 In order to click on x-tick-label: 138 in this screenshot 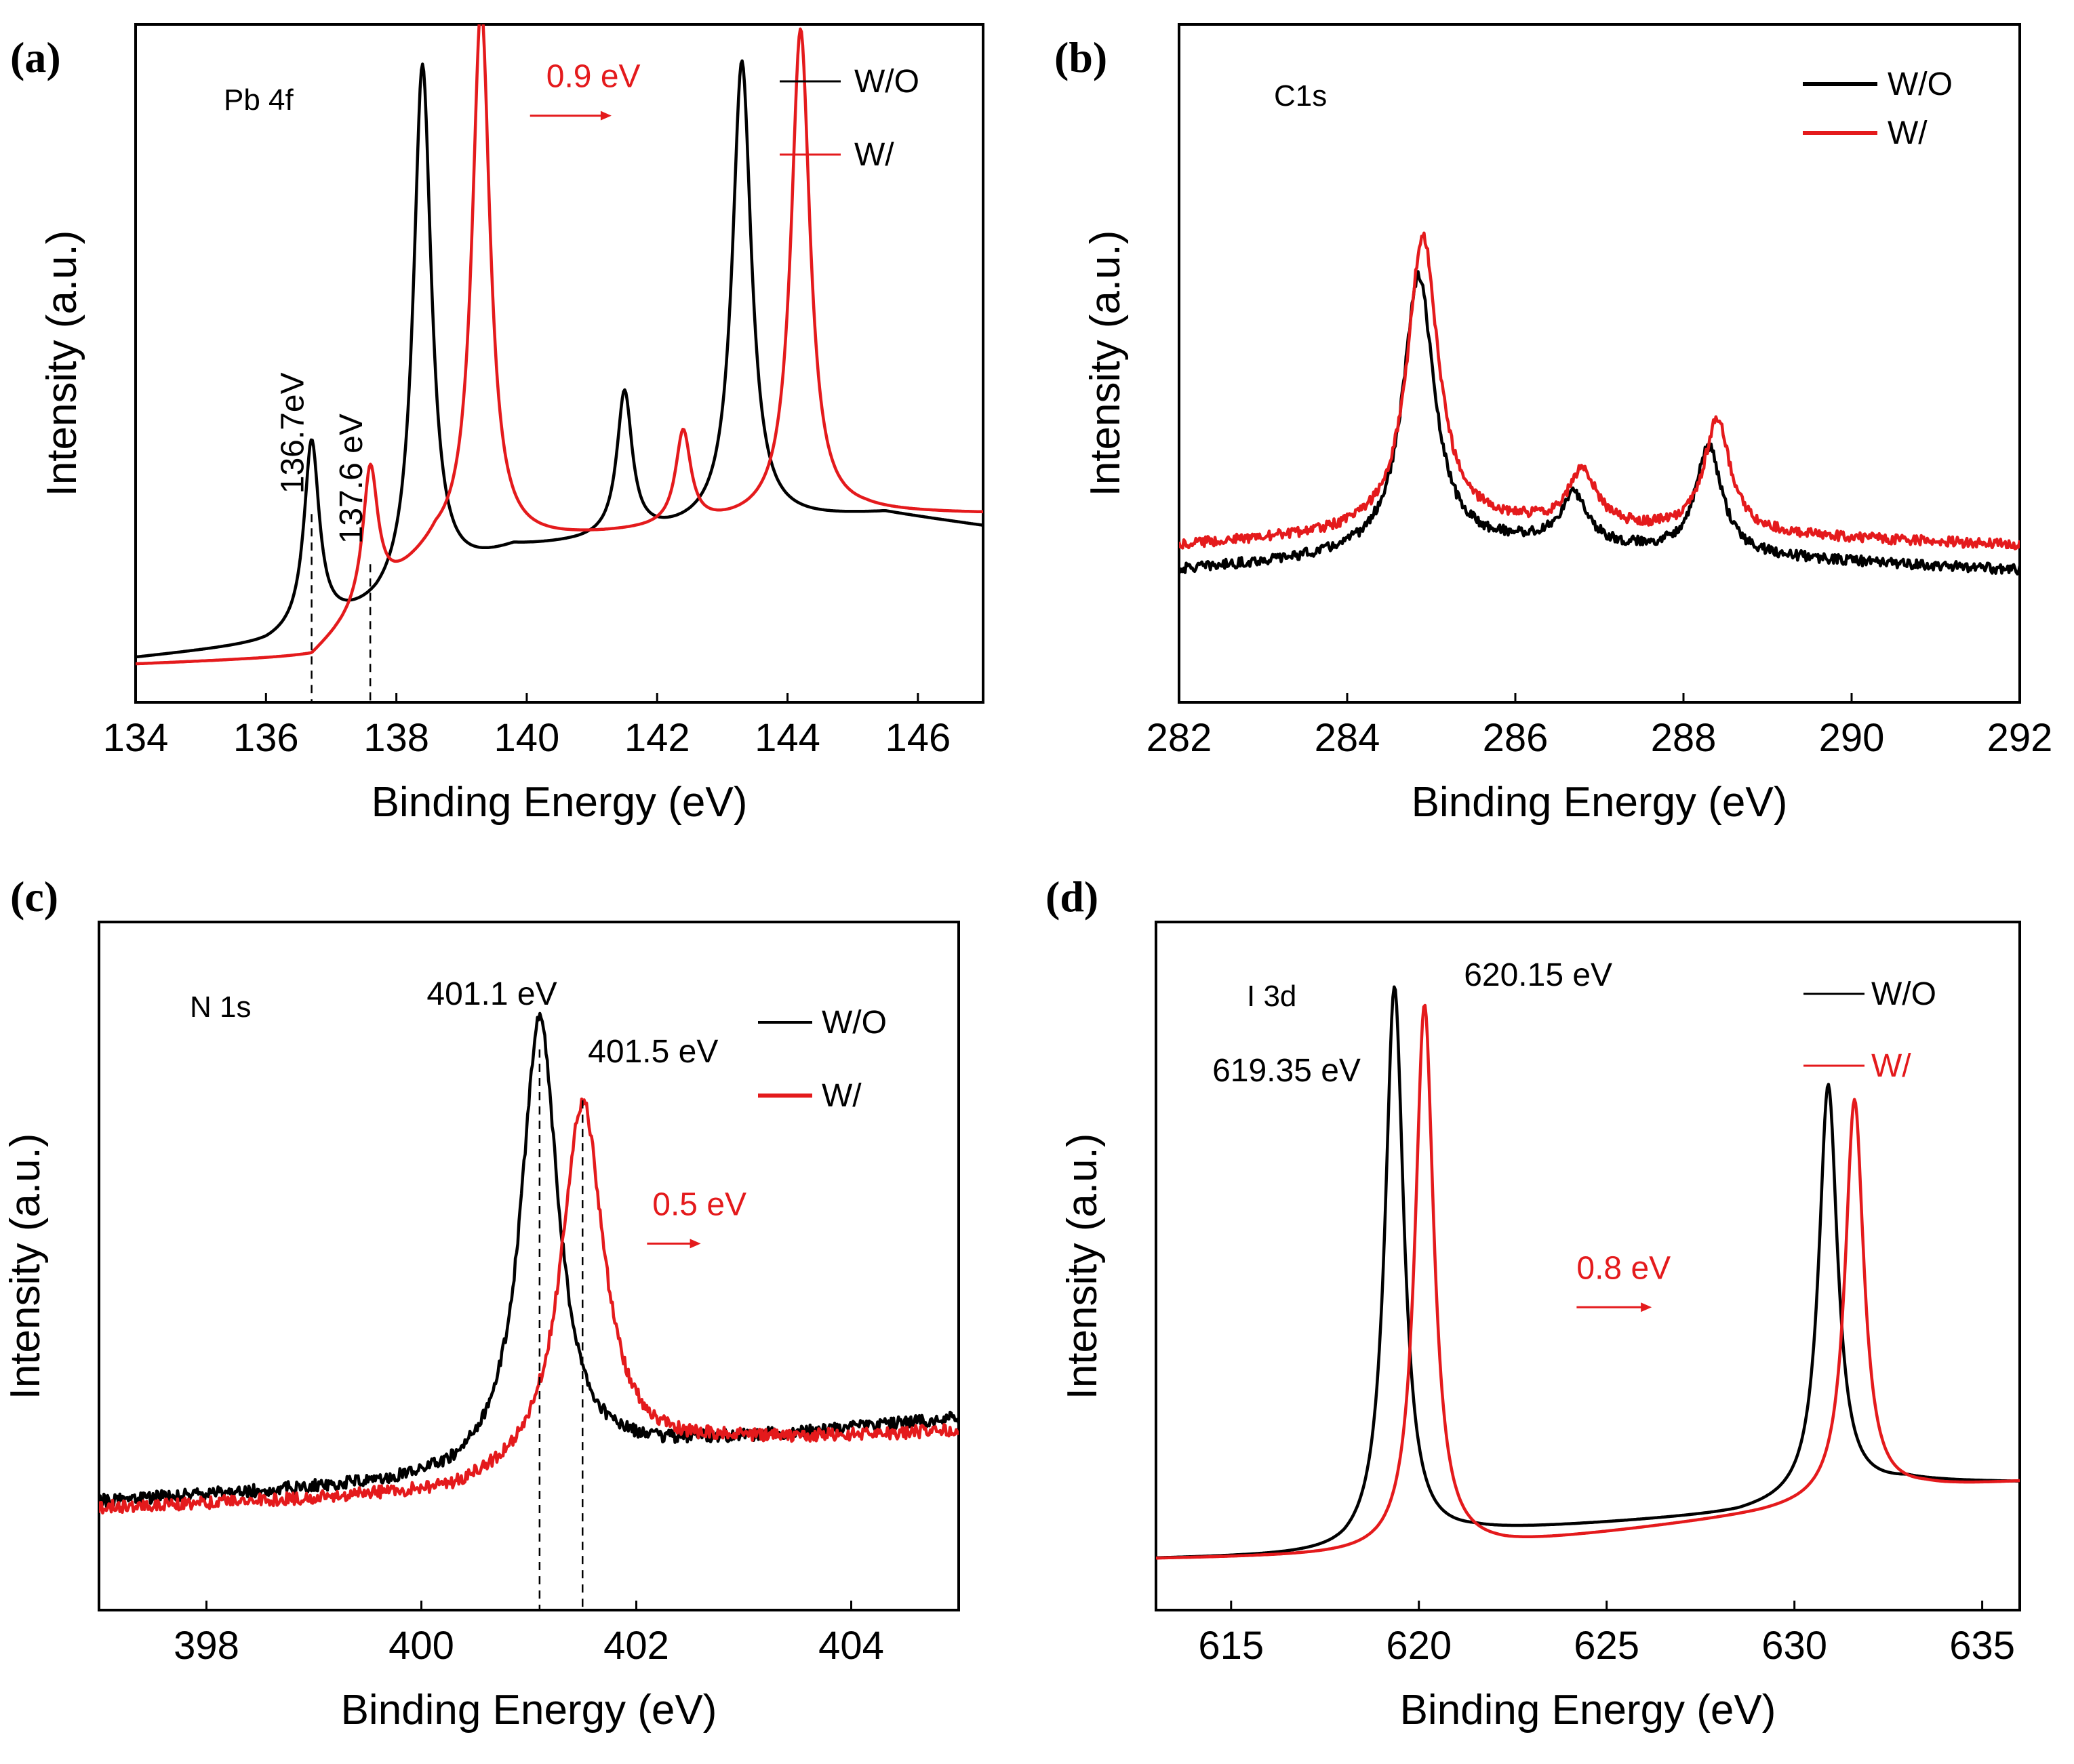, I will do `click(396, 738)`.